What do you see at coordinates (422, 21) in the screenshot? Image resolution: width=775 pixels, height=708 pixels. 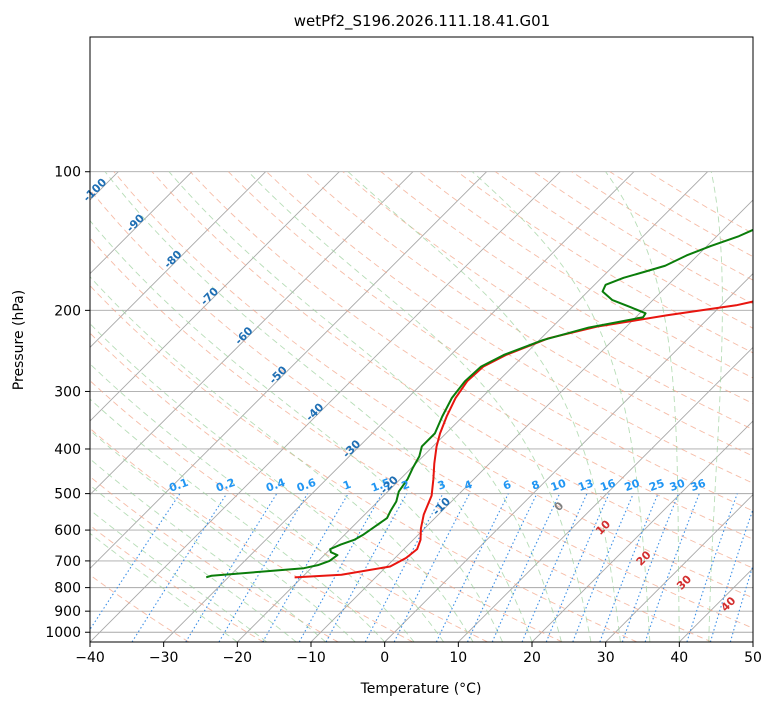 I see `chart-title: wetPf2_S196.2026.111.18.41.G01` at bounding box center [422, 21].